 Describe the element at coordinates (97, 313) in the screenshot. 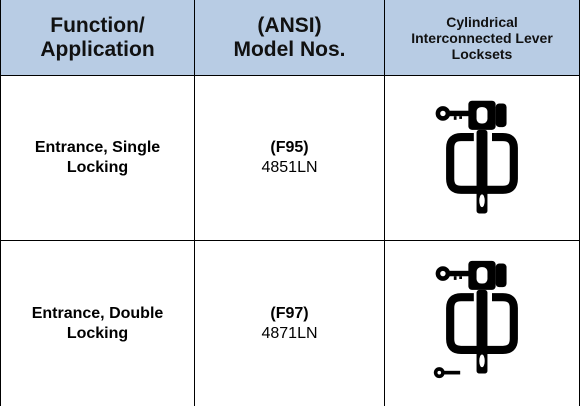

I see `function-text: Entrance, Double` at that location.